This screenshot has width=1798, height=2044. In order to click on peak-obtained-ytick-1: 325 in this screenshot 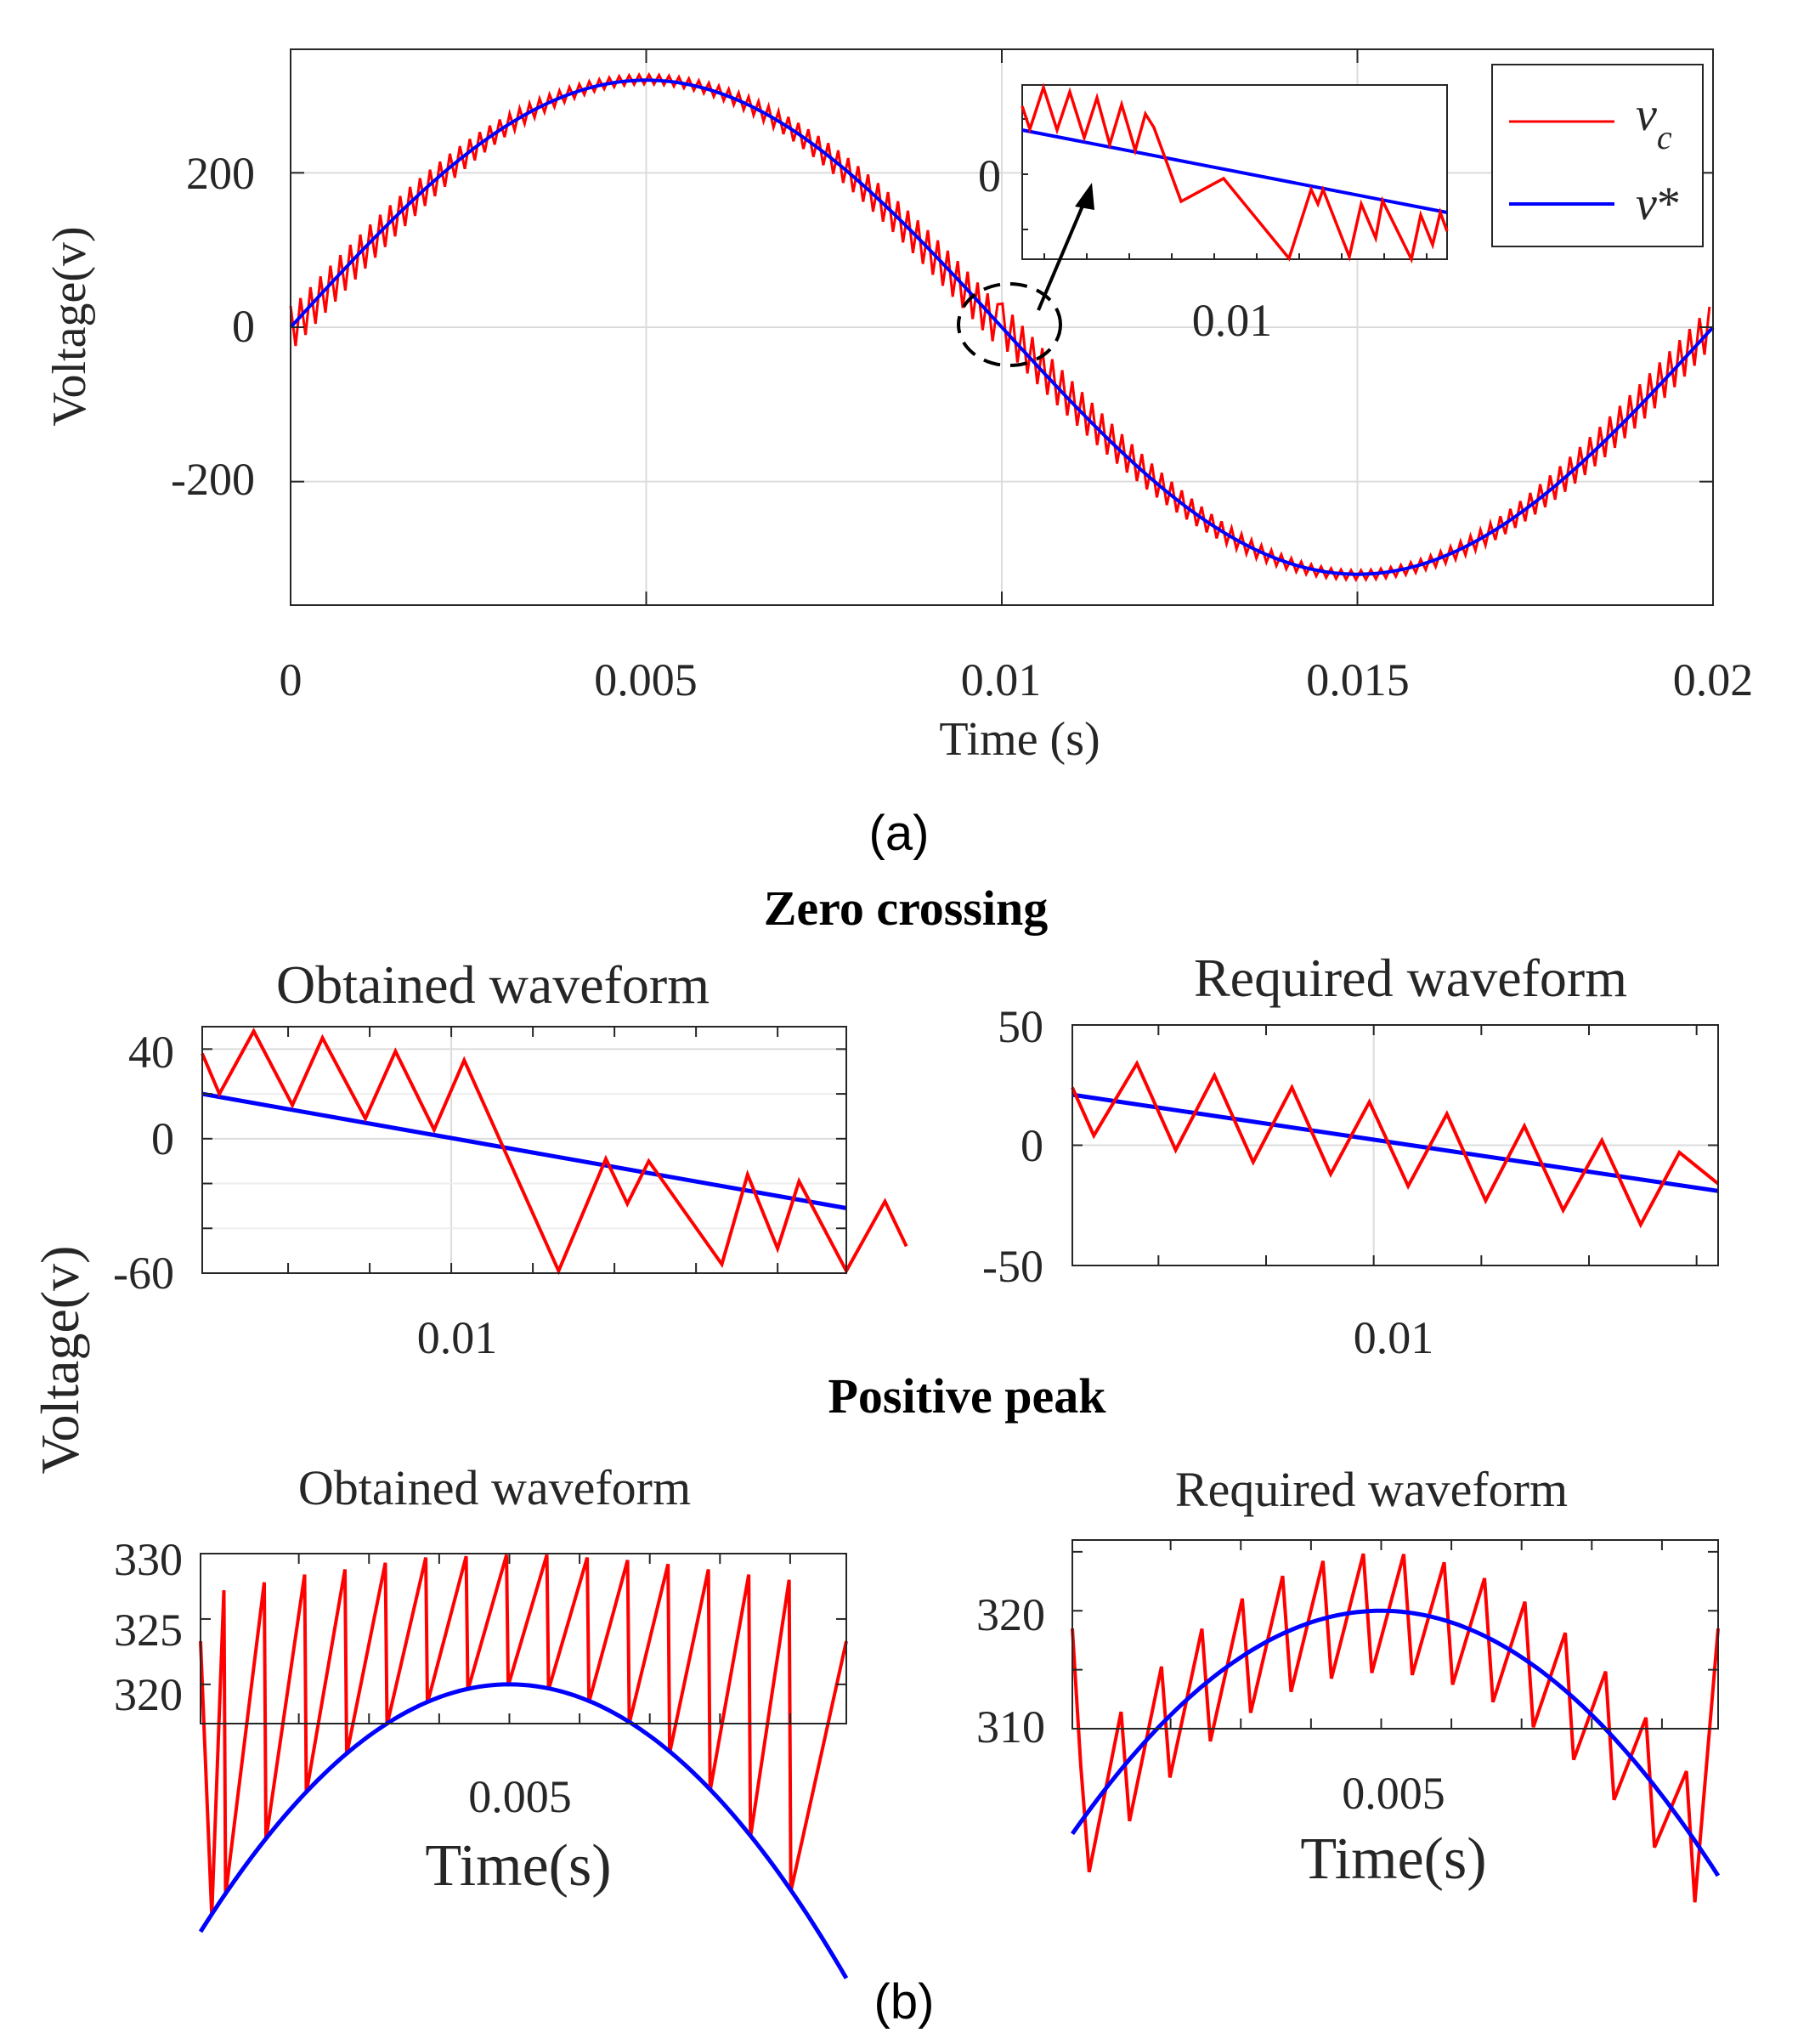, I will do `click(148, 1631)`.